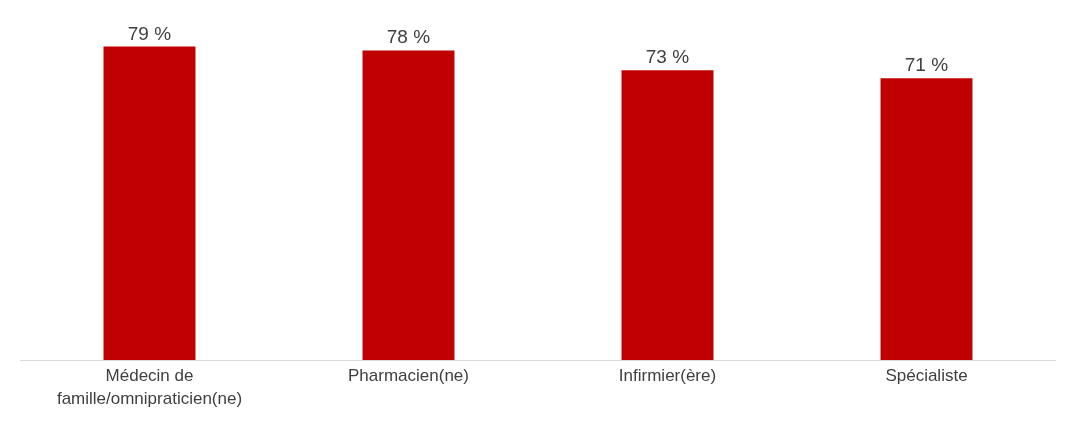 Image resolution: width=1076 pixels, height=430 pixels. I want to click on x-tick-label: Pharmacien(ne), so click(408, 376).